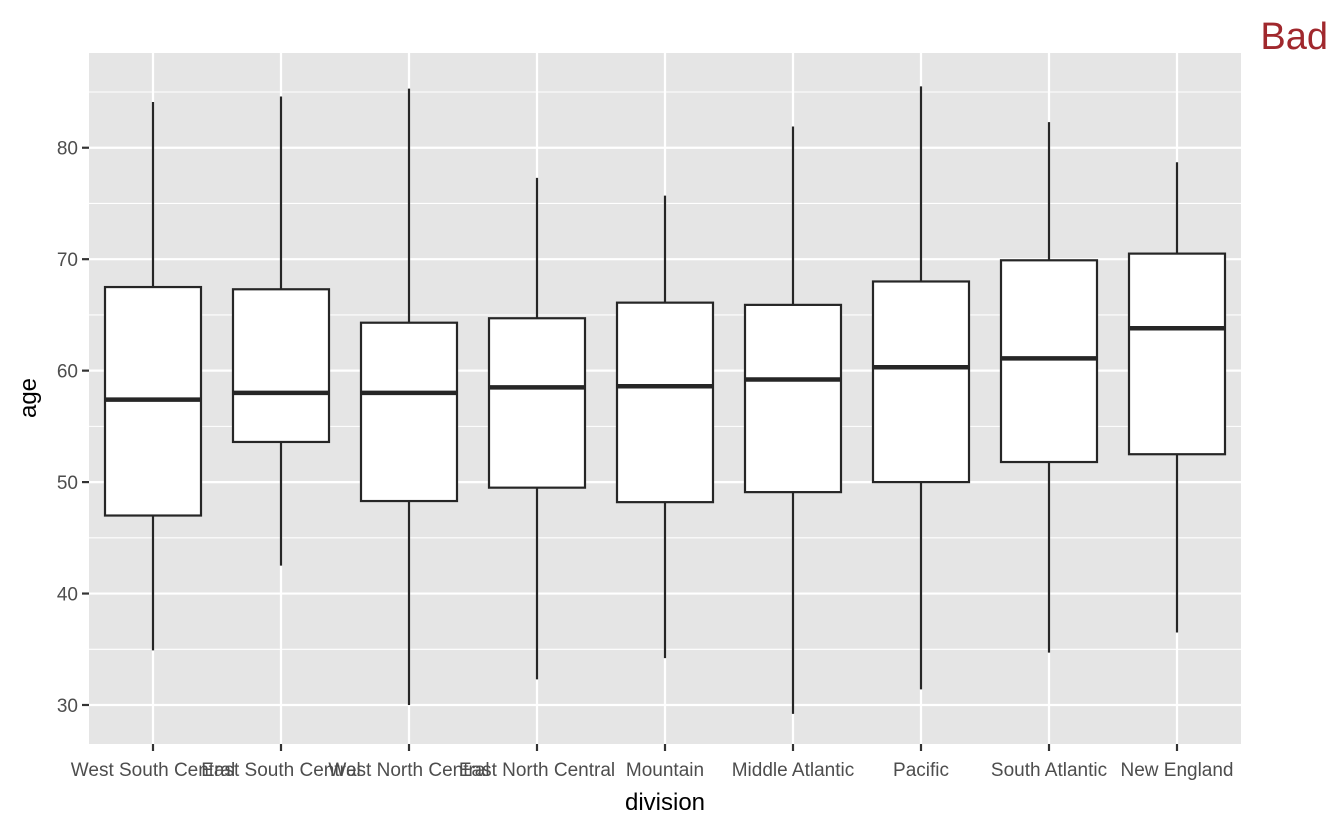 Image resolution: width=1344 pixels, height=830 pixels. I want to click on y-tick-label: 30, so click(67, 706).